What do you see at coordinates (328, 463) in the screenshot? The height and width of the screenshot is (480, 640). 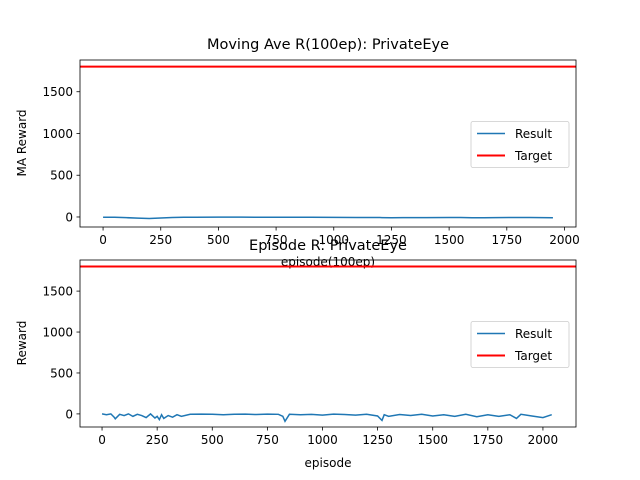 I see `x-axis-label: episode` at bounding box center [328, 463].